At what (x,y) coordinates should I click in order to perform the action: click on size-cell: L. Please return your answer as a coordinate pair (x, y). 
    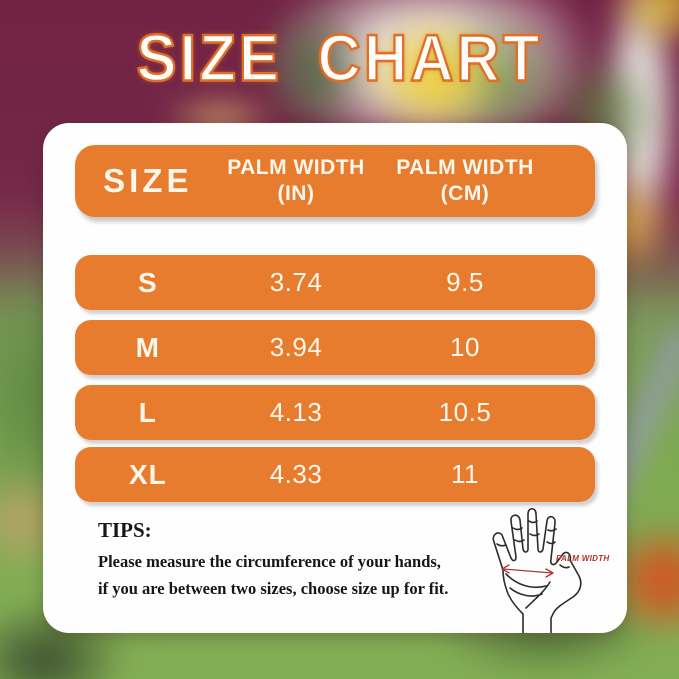
    Looking at the image, I should click on (147, 412).